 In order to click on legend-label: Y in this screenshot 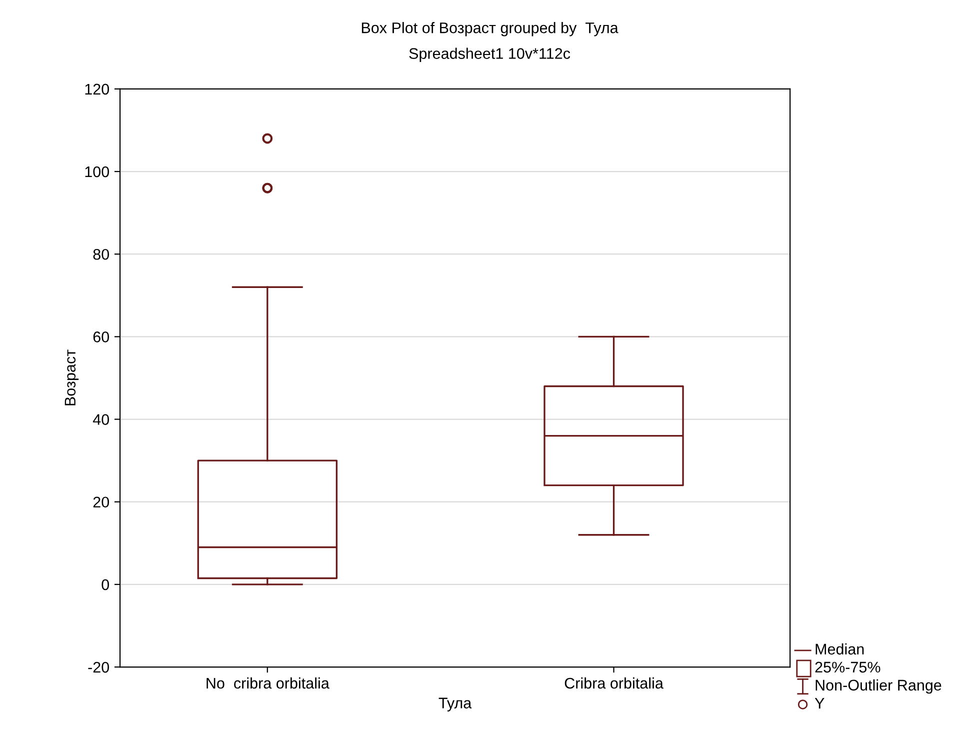, I will do `click(819, 703)`.